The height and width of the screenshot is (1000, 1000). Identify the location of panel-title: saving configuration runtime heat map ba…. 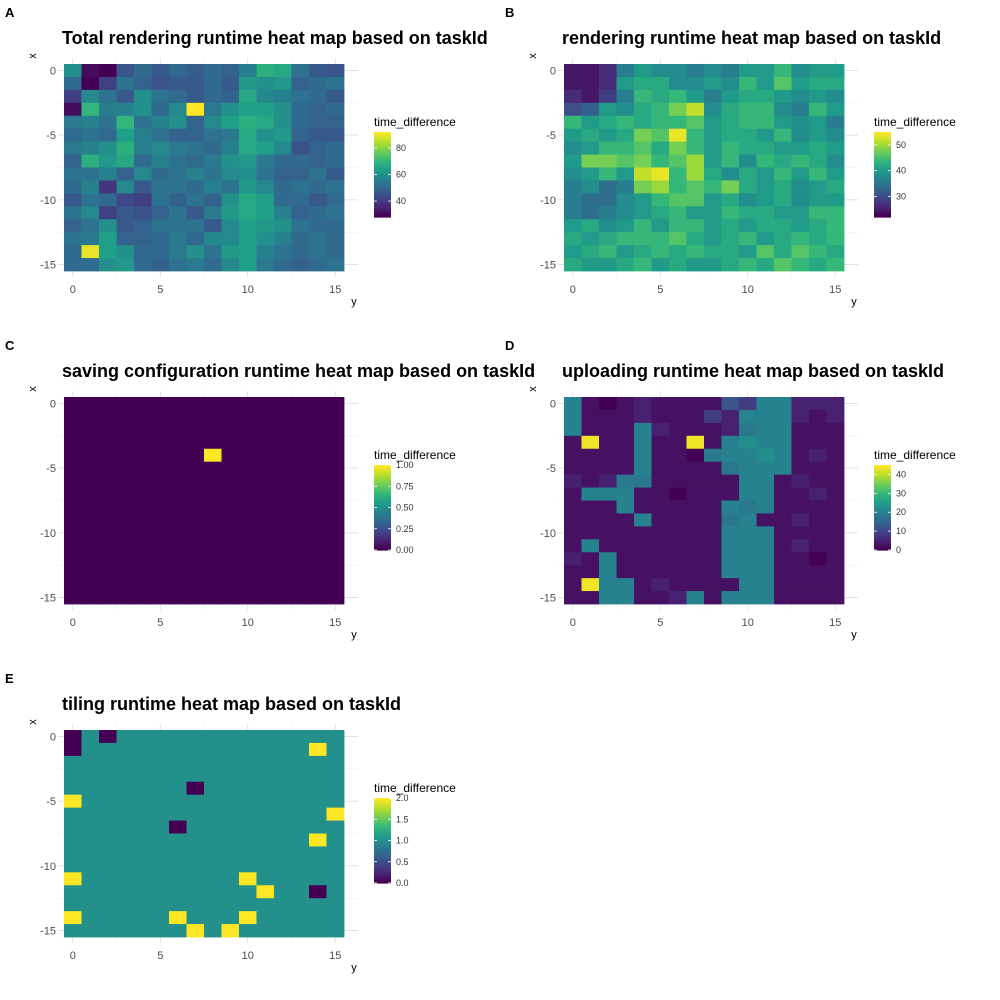
(298, 371).